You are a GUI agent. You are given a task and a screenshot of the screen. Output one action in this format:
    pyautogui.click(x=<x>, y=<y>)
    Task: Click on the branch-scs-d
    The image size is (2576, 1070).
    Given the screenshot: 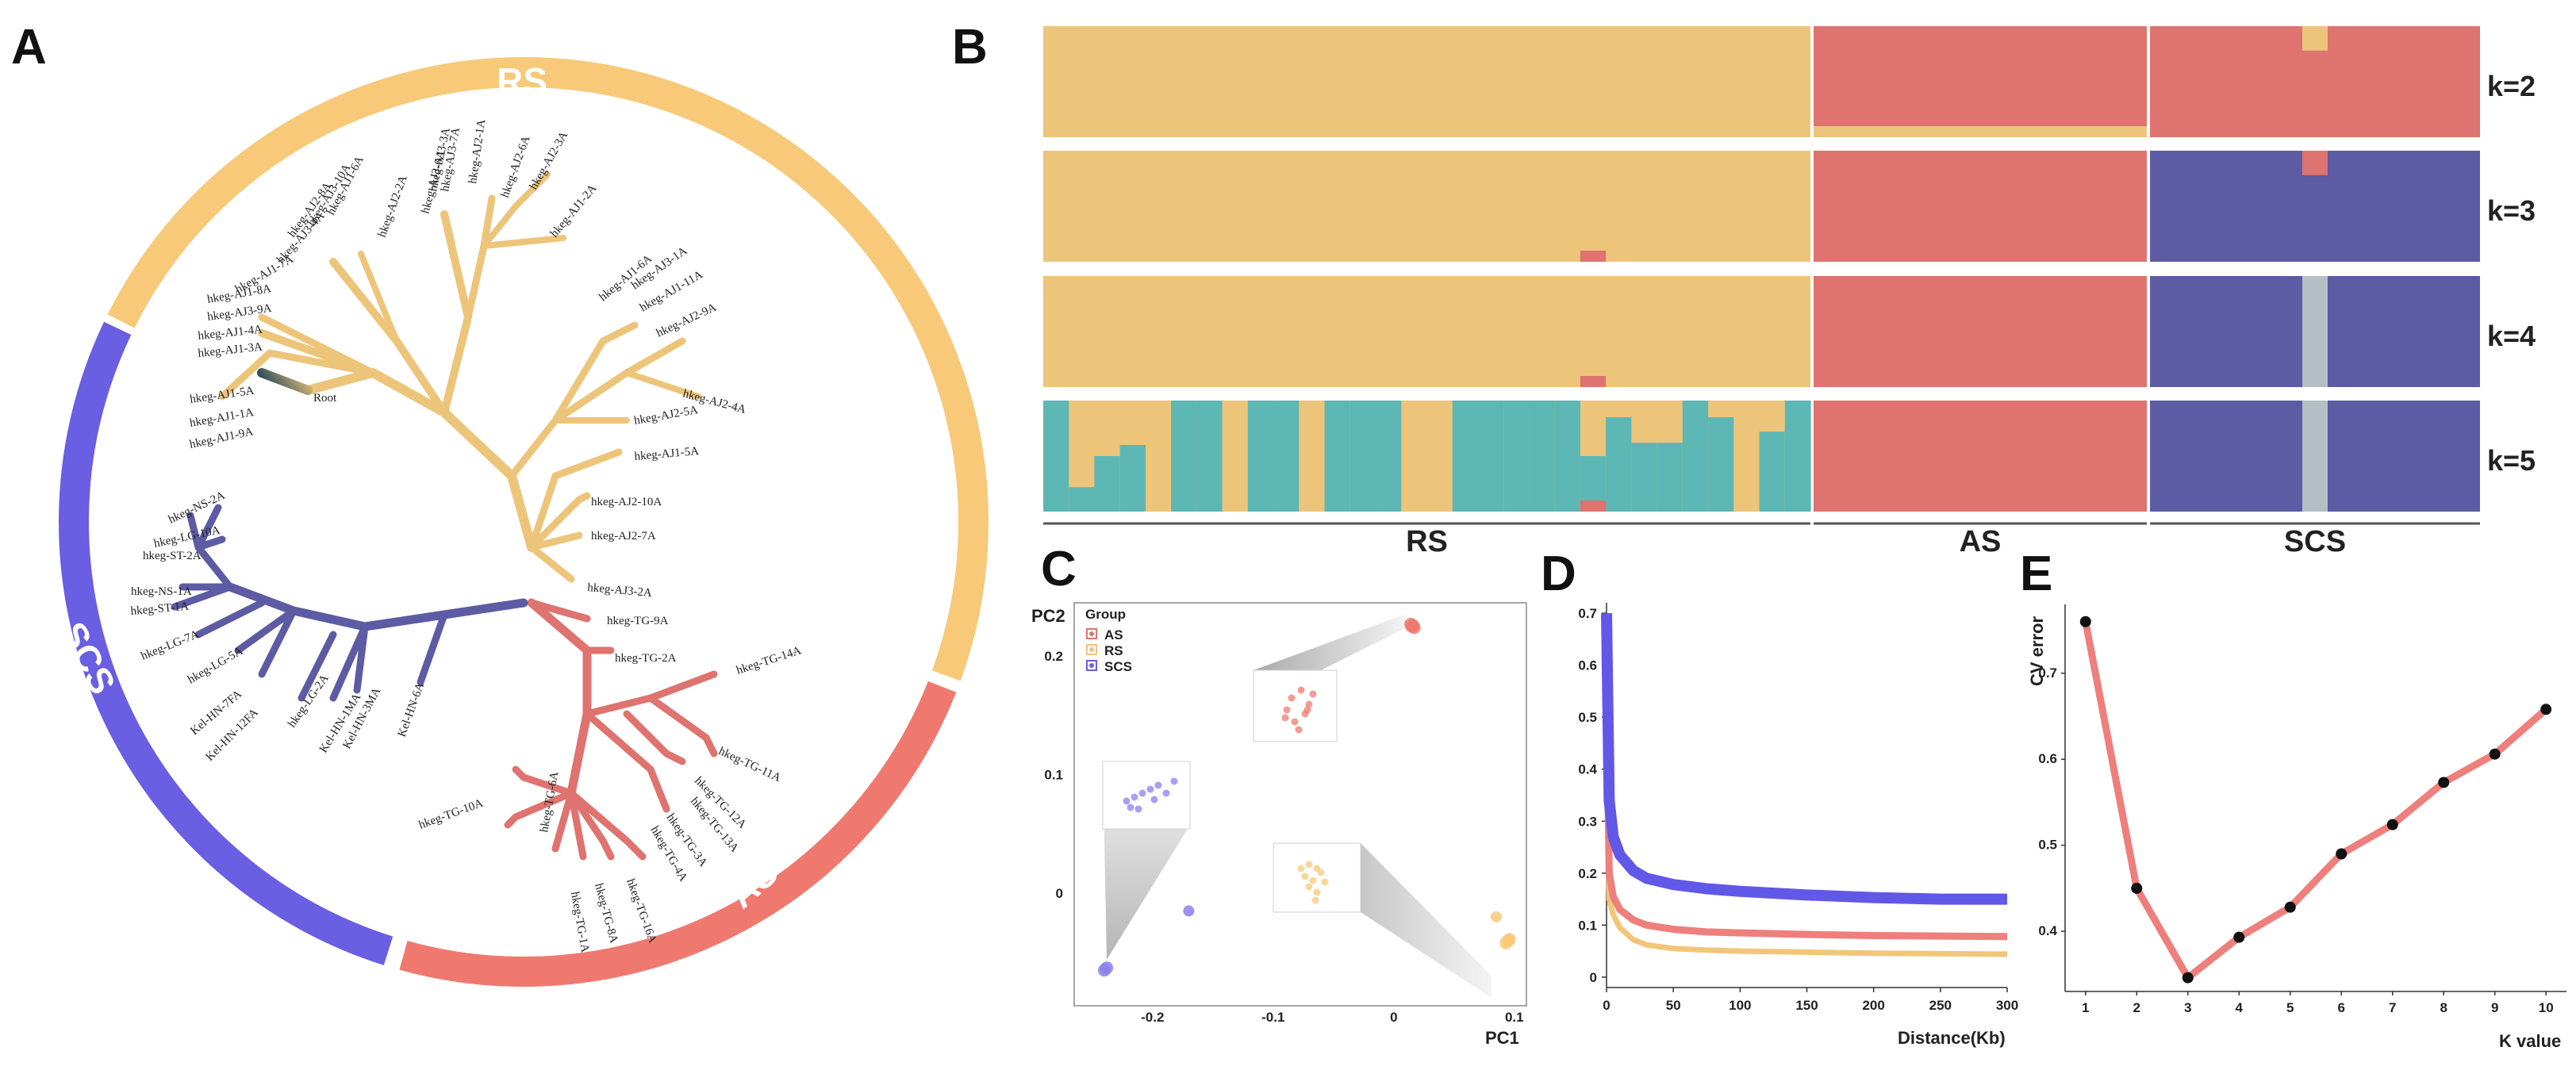 What is the action you would take?
    pyautogui.click(x=317, y=666)
    